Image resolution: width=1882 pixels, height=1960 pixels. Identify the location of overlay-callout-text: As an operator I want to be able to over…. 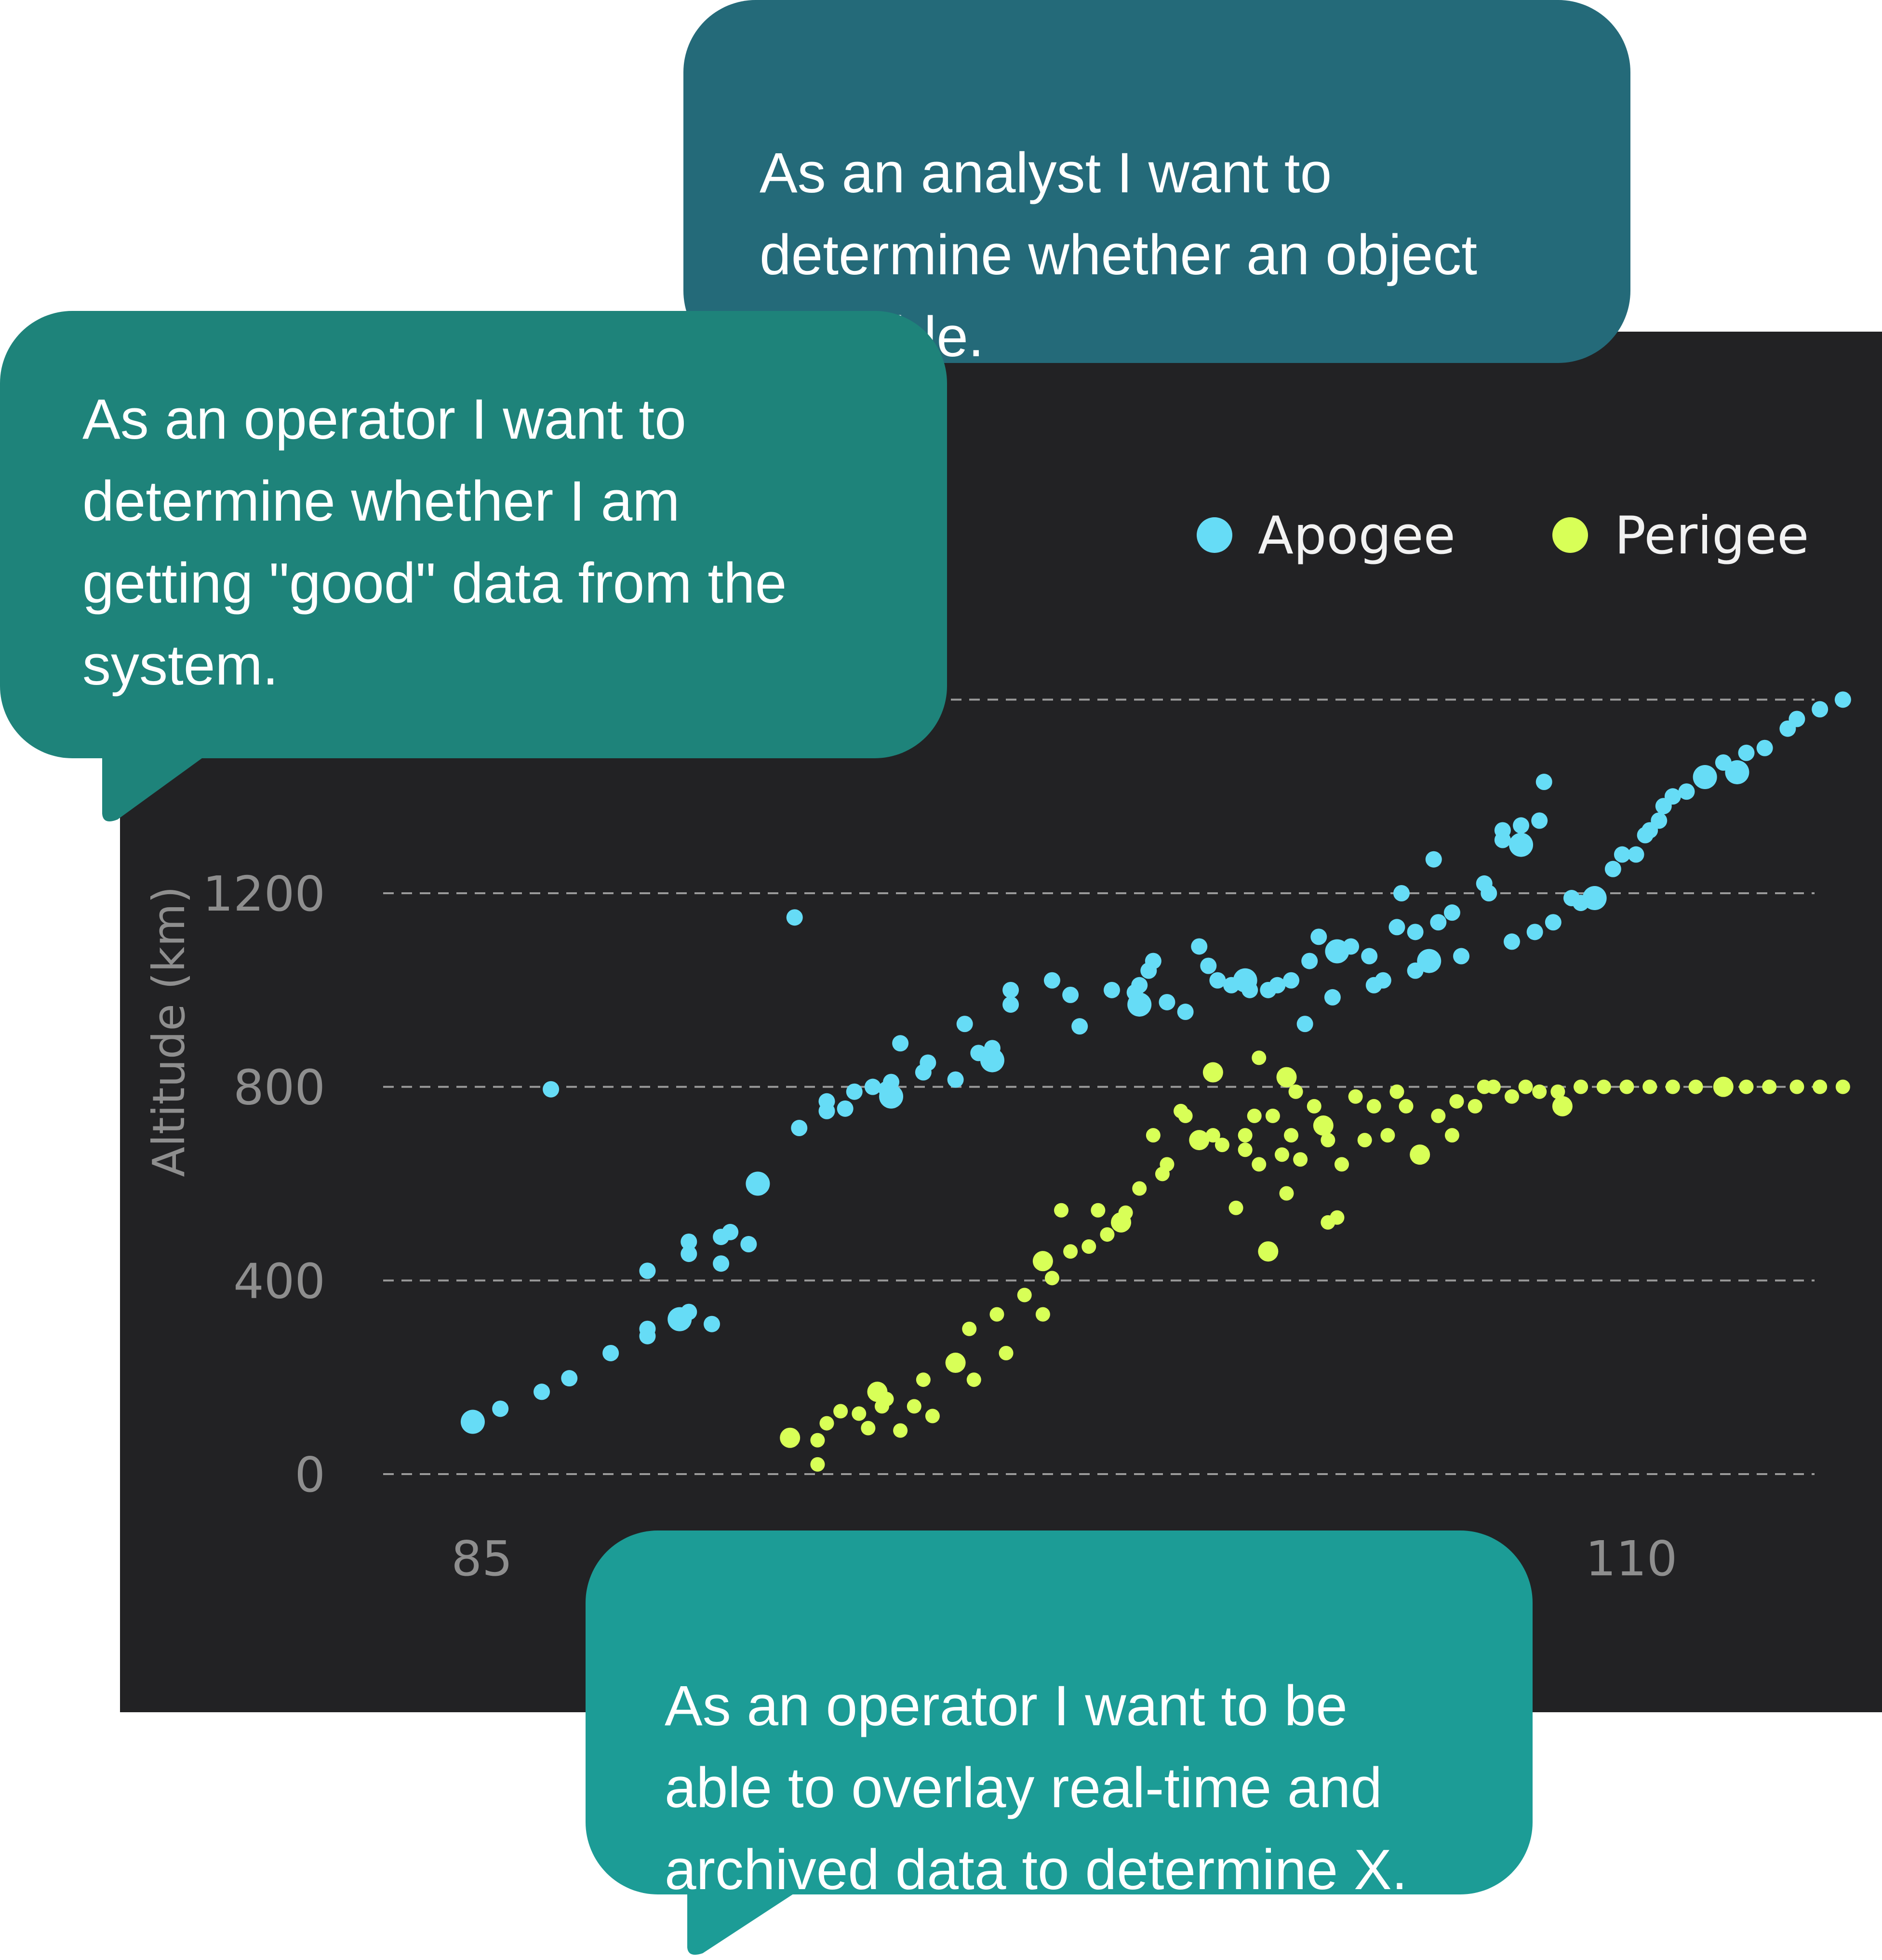
(1036, 1788).